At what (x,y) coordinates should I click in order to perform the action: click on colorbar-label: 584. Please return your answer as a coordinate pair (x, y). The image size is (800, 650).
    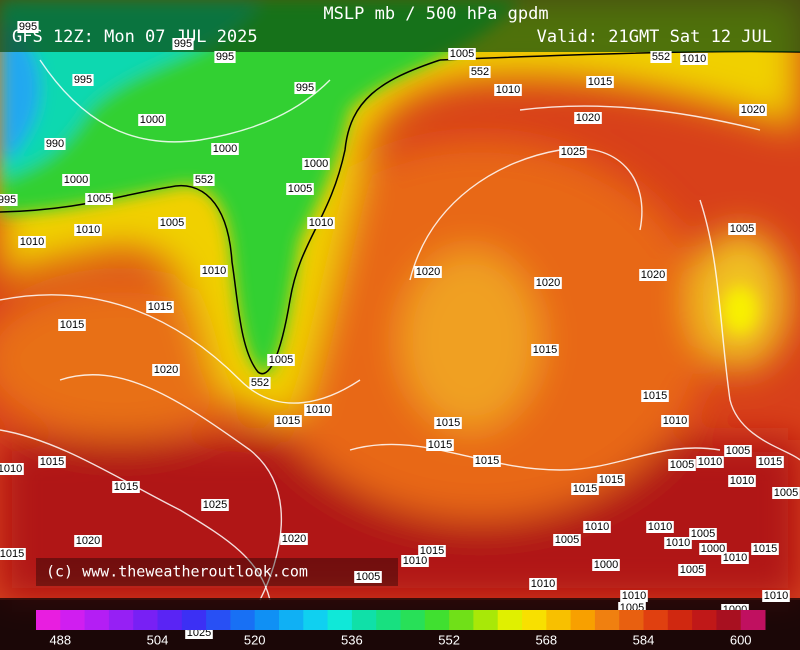
    Looking at the image, I should click on (644, 639).